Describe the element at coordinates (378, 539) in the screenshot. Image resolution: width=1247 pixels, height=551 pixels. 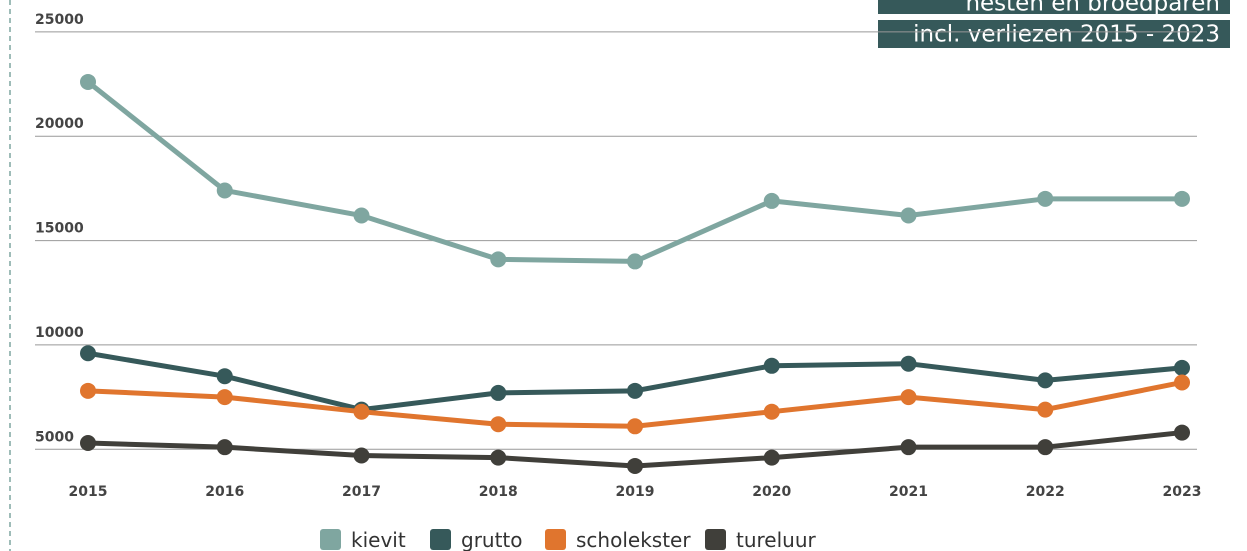
I see `legend-label: kievit` at that location.